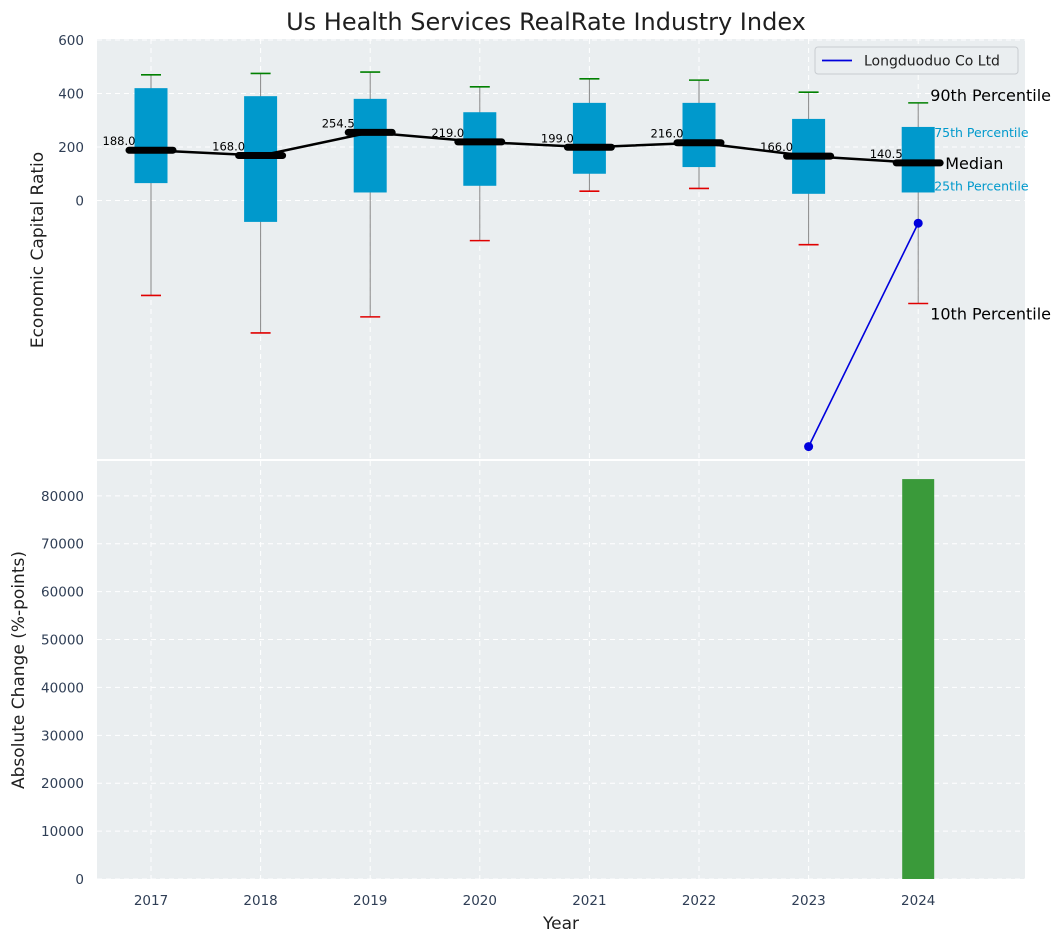 The width and height of the screenshot is (1064, 942). What do you see at coordinates (480, 901) in the screenshot?
I see `xtick-label: 2020` at bounding box center [480, 901].